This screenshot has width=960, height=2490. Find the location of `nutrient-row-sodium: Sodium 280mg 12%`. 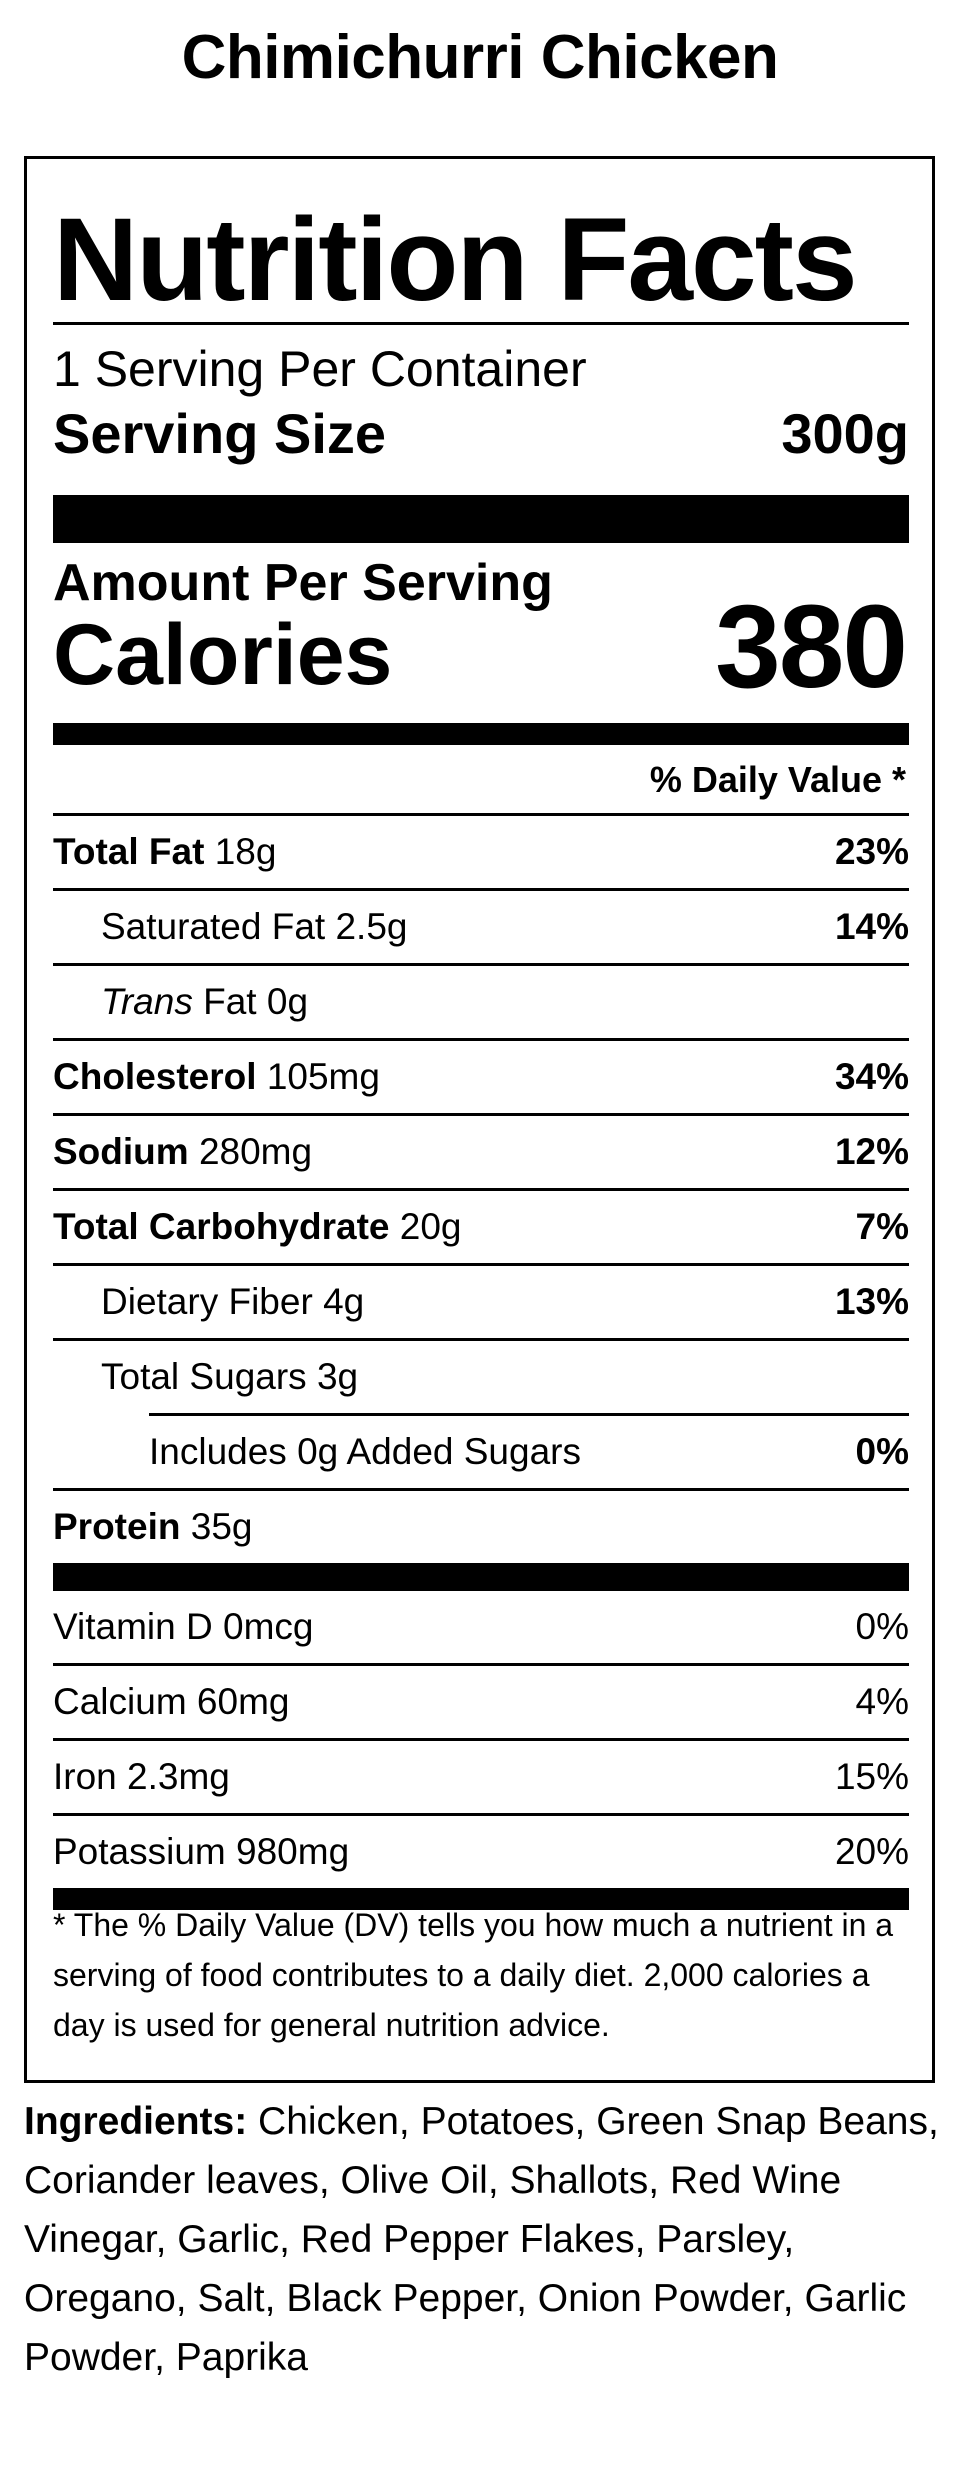

nutrient-row-sodium: Sodium 280mg 12% is located at coordinates (481, 1152).